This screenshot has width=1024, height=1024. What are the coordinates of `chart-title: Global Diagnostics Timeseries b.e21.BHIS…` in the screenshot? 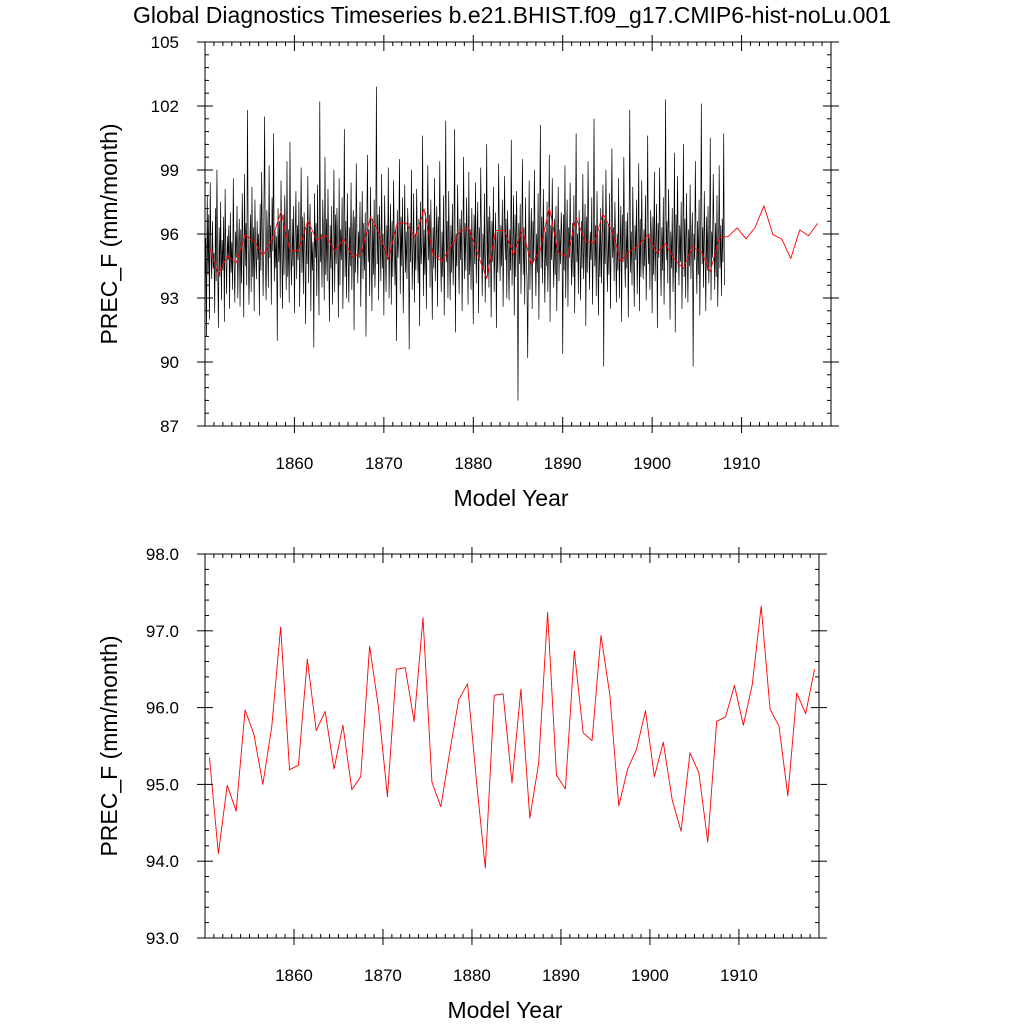 It's located at (512, 15).